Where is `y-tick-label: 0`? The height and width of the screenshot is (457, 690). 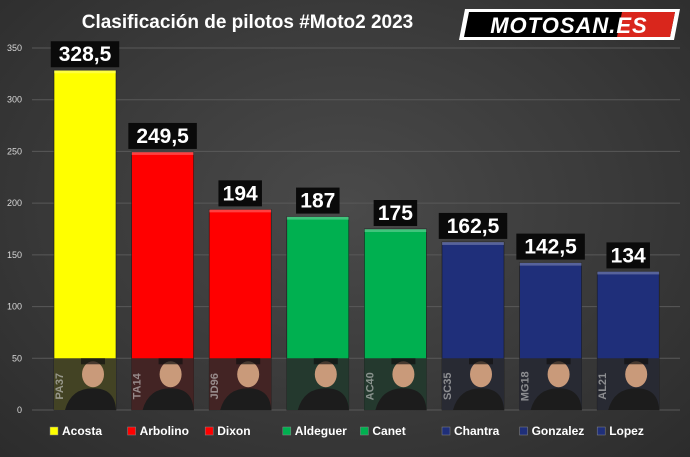 y-tick-label: 0 is located at coordinates (19, 410).